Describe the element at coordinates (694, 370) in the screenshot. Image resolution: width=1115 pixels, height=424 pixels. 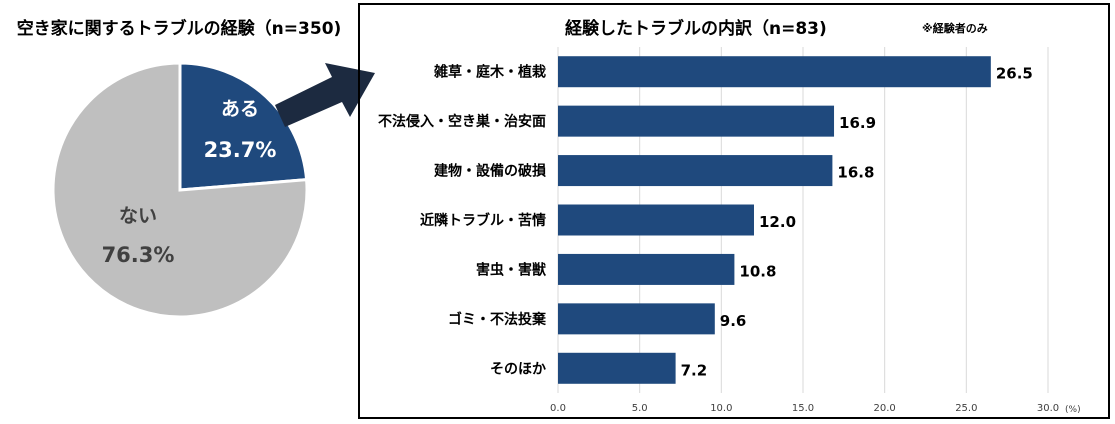
I see `data-label: 7.2` at that location.